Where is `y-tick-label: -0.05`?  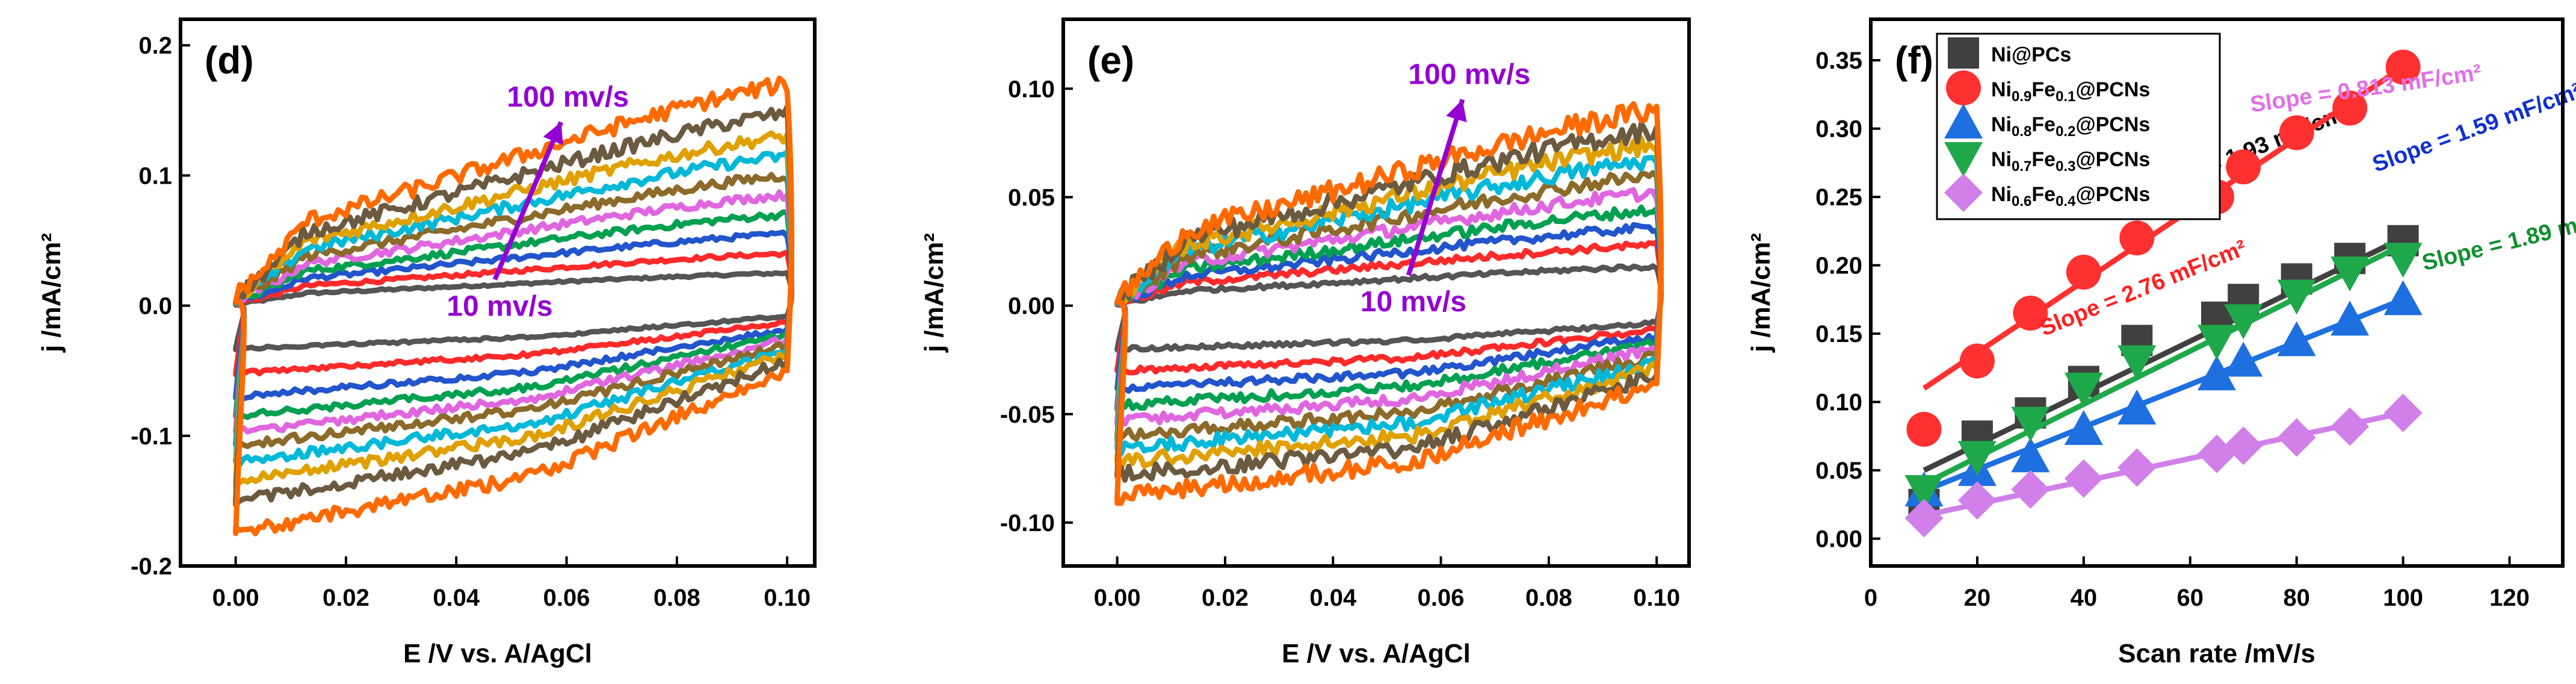 y-tick-label: -0.05 is located at coordinates (1027, 415).